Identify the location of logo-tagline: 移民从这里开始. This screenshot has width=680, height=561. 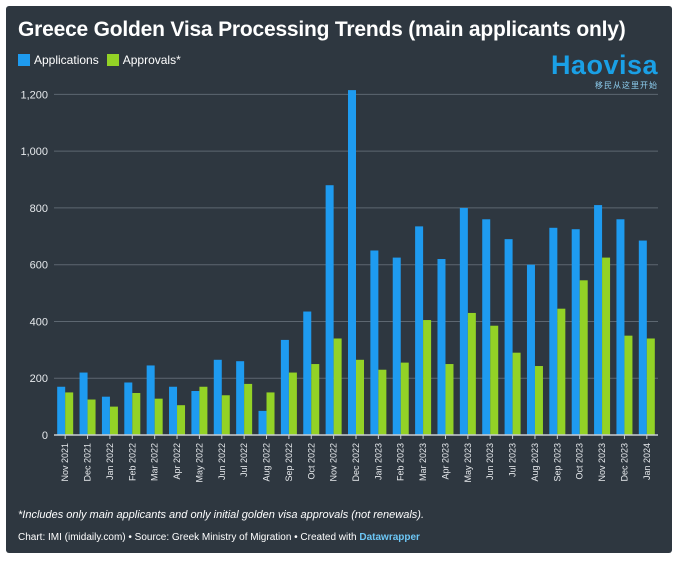
(626, 85).